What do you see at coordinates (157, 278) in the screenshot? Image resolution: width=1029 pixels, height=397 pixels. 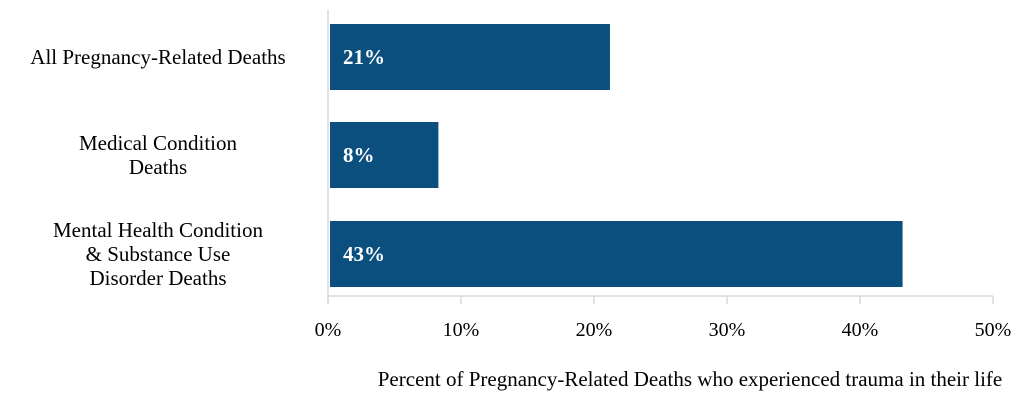 I see `category-label-line: Disorder Deaths` at bounding box center [157, 278].